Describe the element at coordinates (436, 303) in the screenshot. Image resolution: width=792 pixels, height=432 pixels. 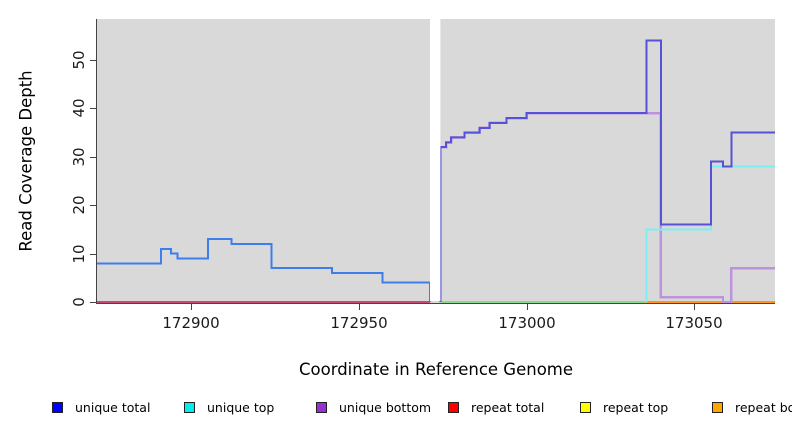
I see `x-axis-line` at that location.